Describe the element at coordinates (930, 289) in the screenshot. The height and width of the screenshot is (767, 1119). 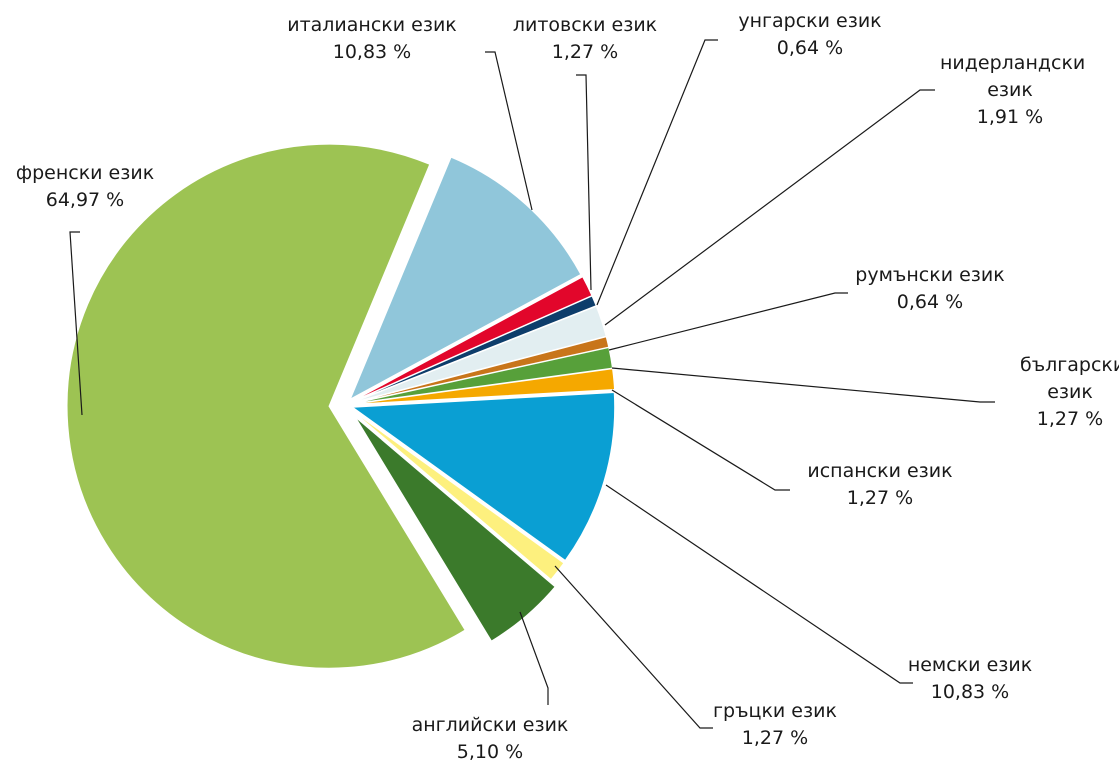
I see `slice-label: румънски език 0,64 %` at that location.